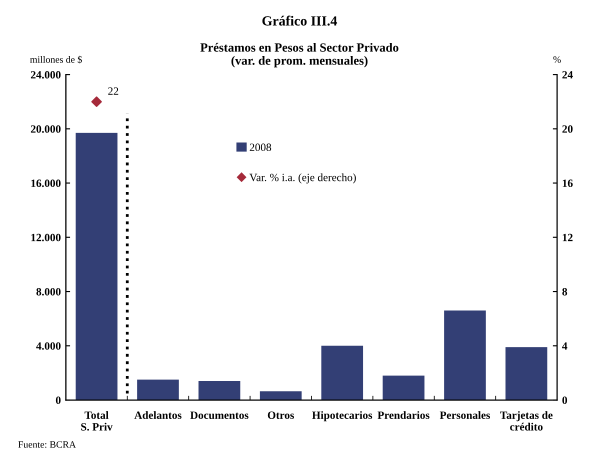 The width and height of the screenshot is (599, 452). What do you see at coordinates (45, 75) in the screenshot?
I see `y-tick-label: 24.000` at bounding box center [45, 75].